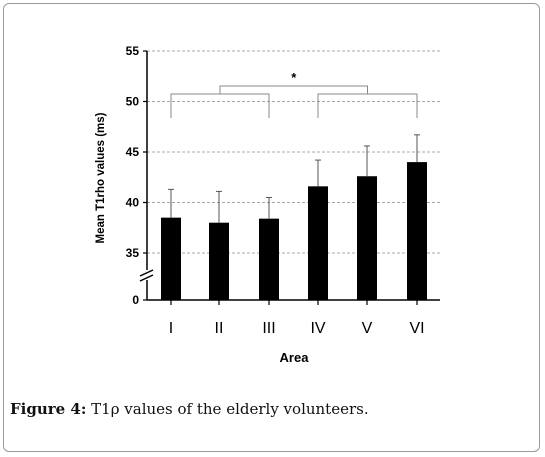 This screenshot has height=457, width=545. What do you see at coordinates (133, 152) in the screenshot?
I see `y-tick-label-45: 45` at bounding box center [133, 152].